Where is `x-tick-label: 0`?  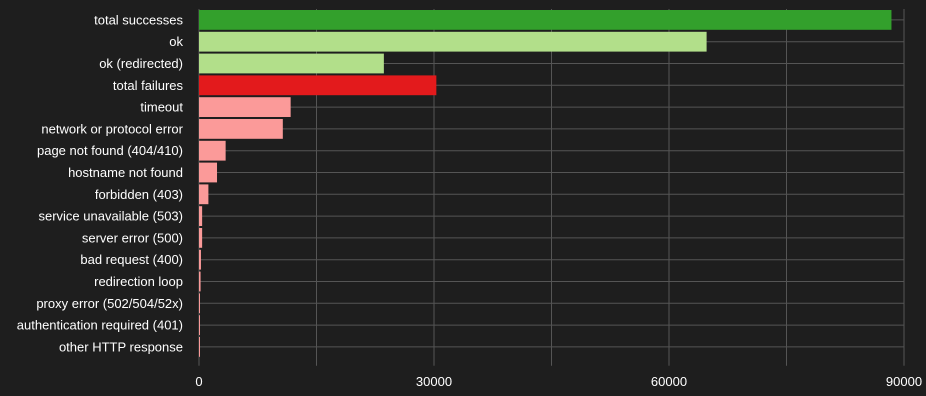
x-tick-label: 0 is located at coordinates (198, 381).